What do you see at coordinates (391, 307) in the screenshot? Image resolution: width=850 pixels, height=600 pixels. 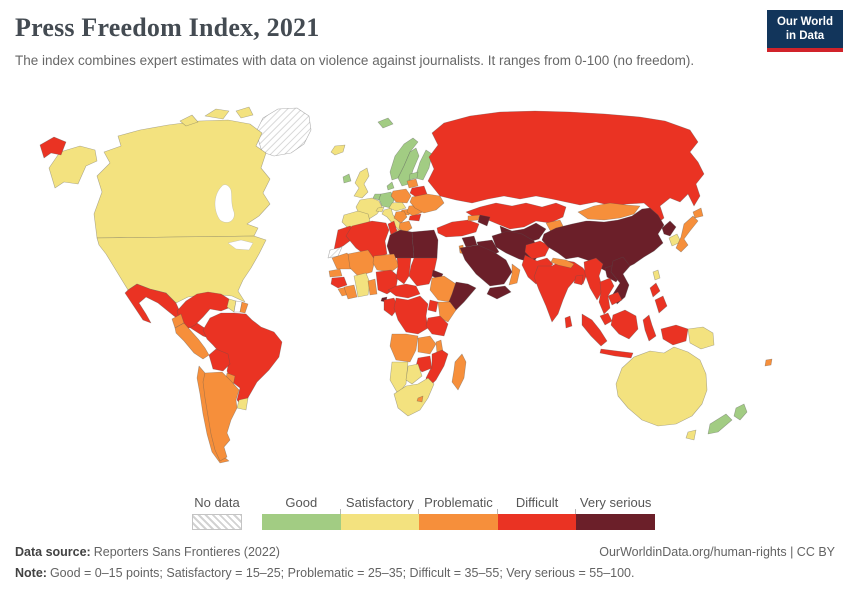 I see `region-gabon-congo` at bounding box center [391, 307].